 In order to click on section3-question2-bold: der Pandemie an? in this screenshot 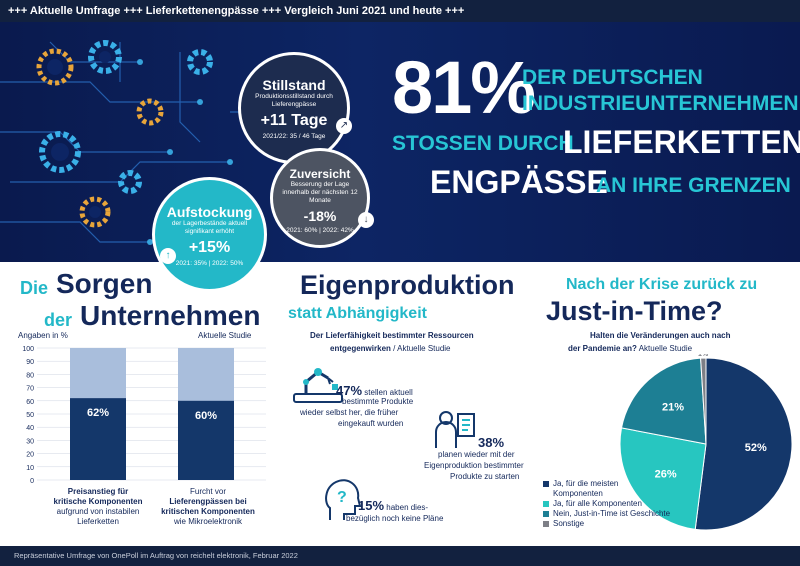, I will do `click(602, 348)`.